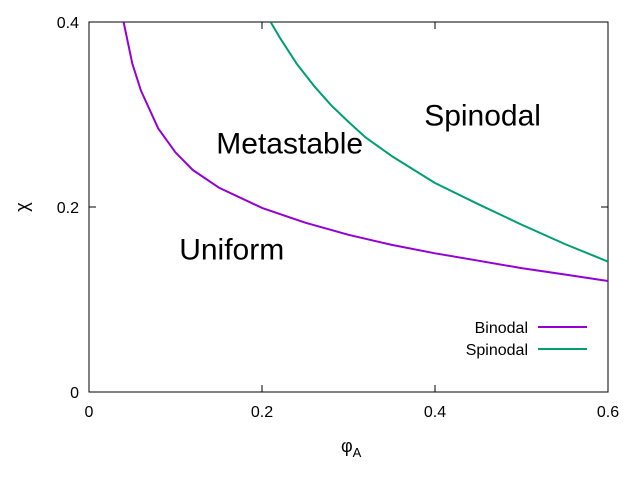  What do you see at coordinates (68, 208) in the screenshot?
I see `y-tick-label-1: 0.2` at bounding box center [68, 208].